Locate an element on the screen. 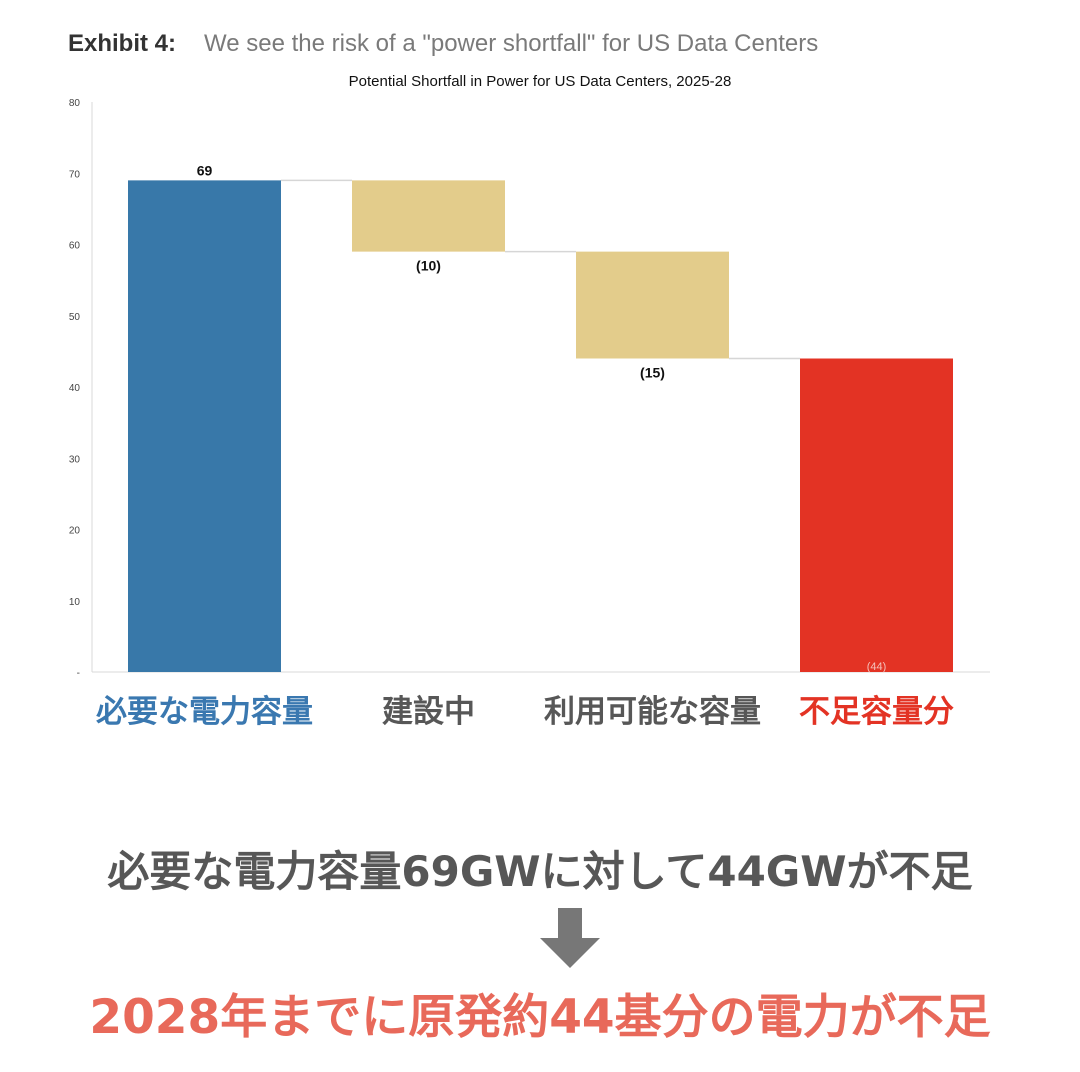 The width and height of the screenshot is (1080, 1072). exhibit-label: Exhibit 4: is located at coordinates (122, 43).